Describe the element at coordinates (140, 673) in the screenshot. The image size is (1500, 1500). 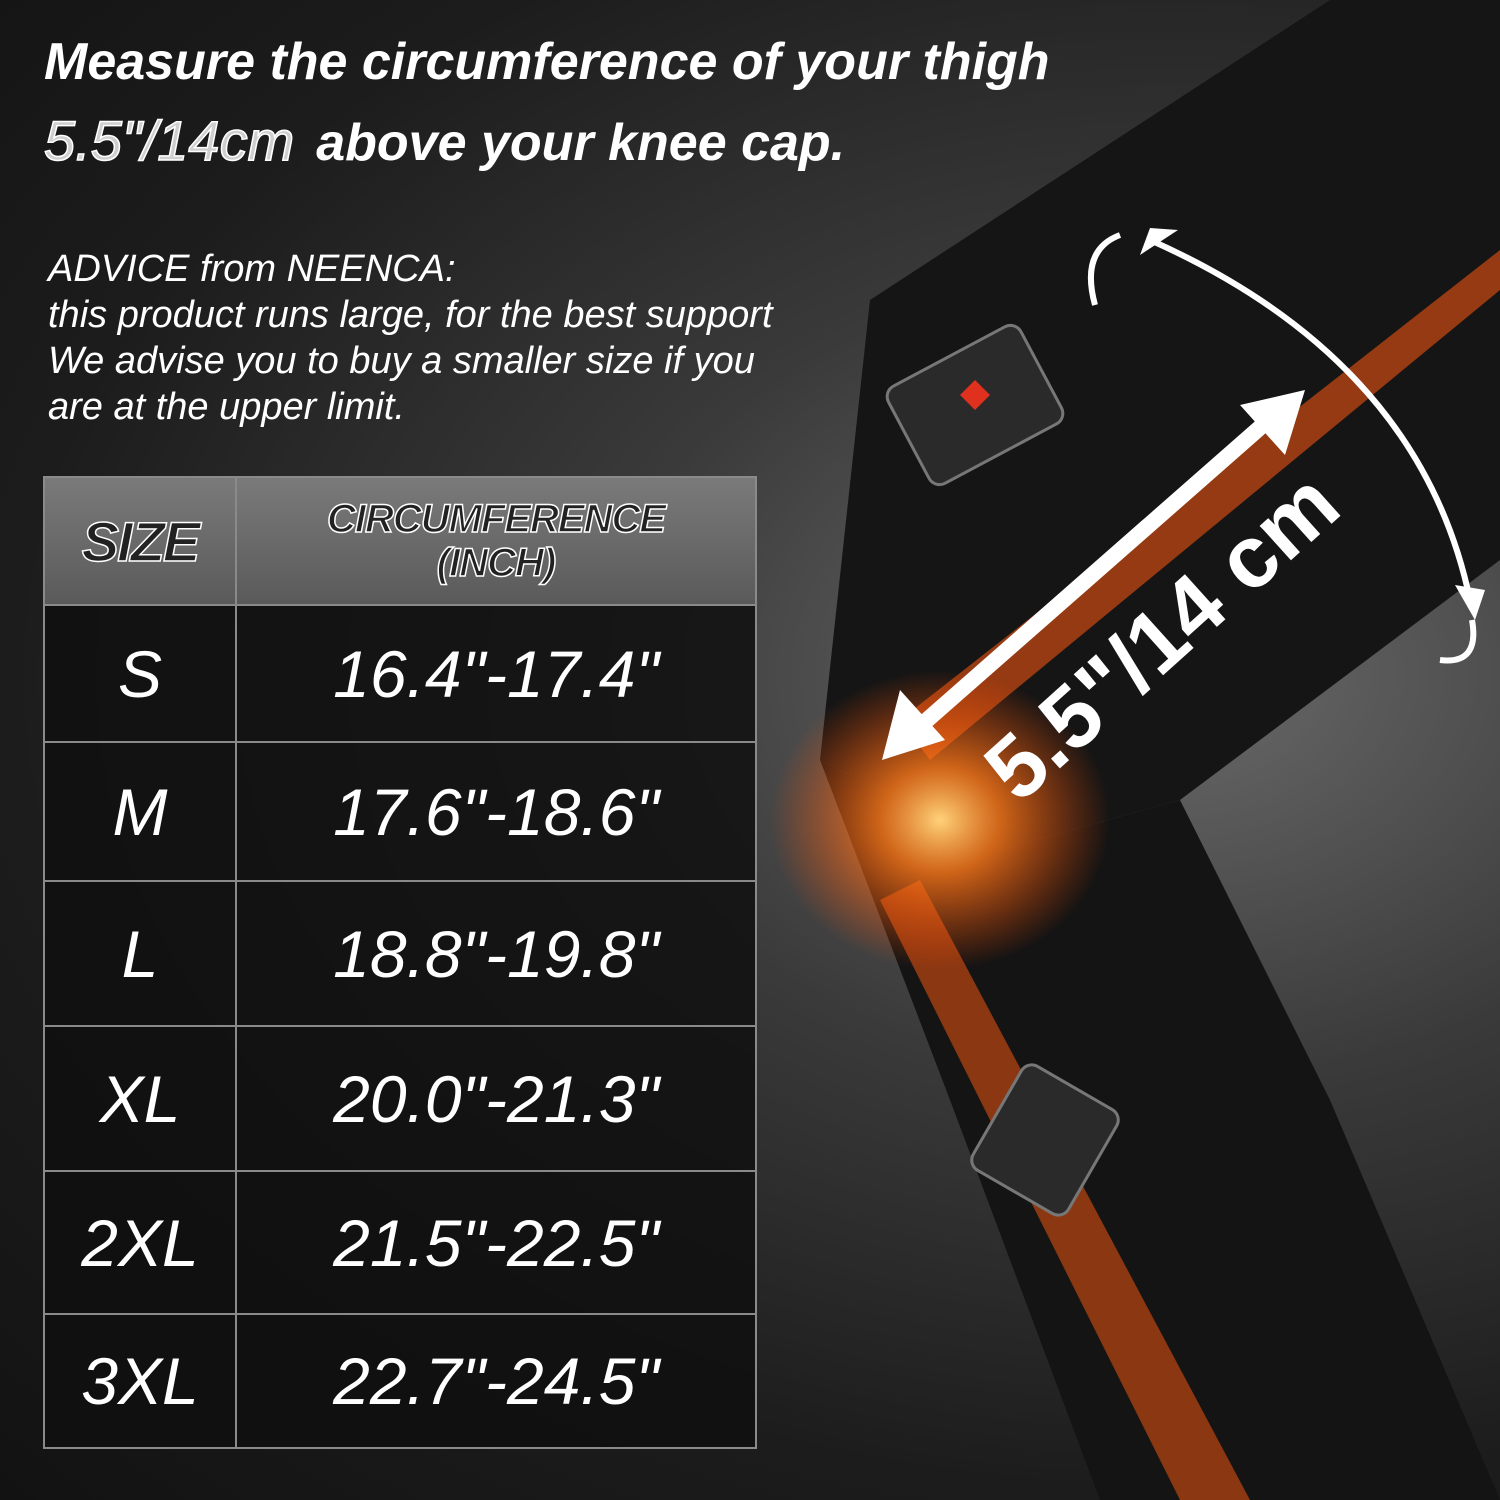
I see `size-cell: S` at that location.